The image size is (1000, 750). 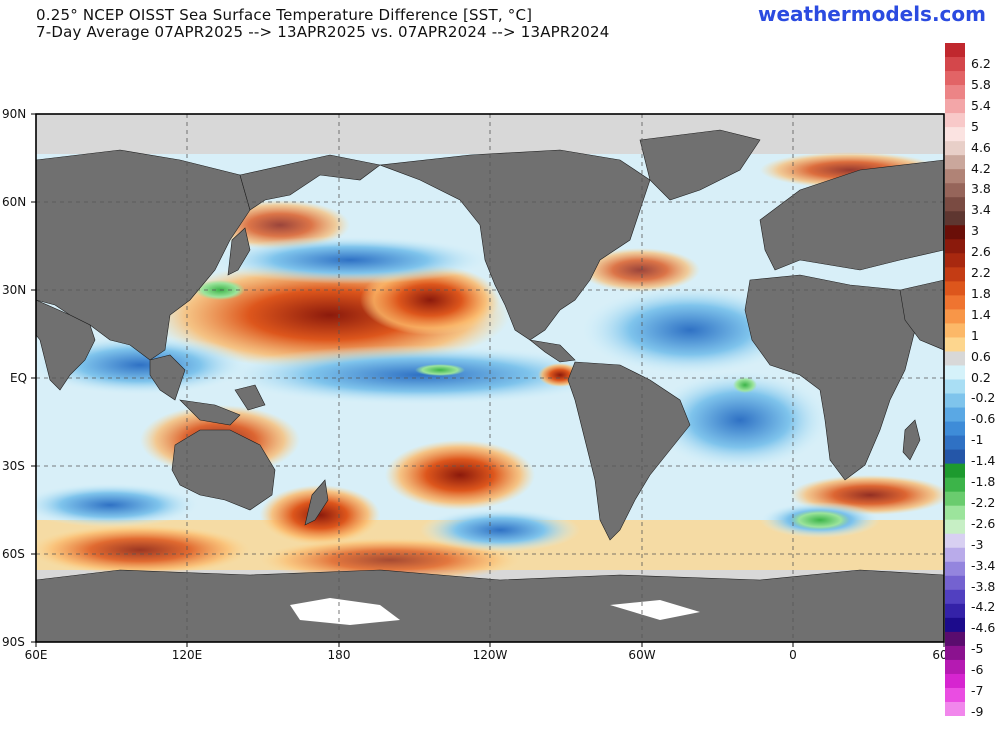 I want to click on colorbar-label: -9, so click(x=977, y=711).